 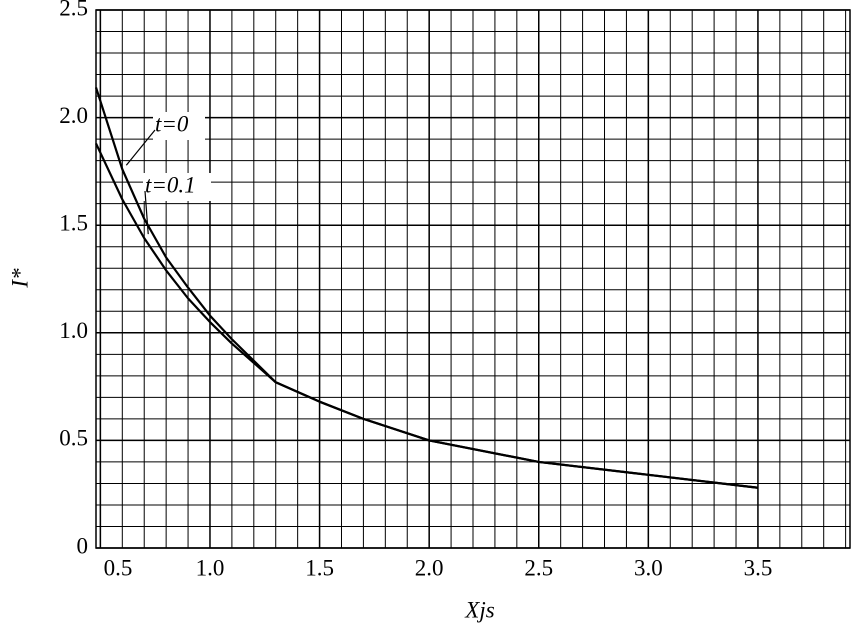 I want to click on y-tick-label: 1.5, so click(x=73, y=222).